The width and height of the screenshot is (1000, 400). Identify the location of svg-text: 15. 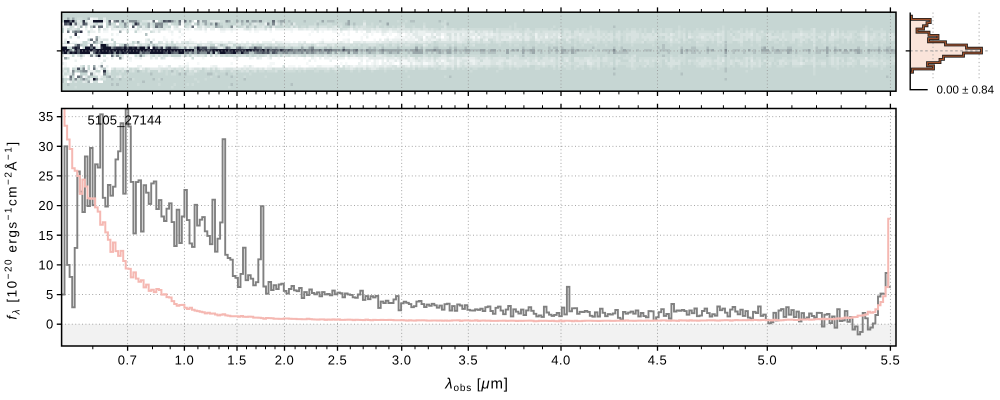
(45, 235).